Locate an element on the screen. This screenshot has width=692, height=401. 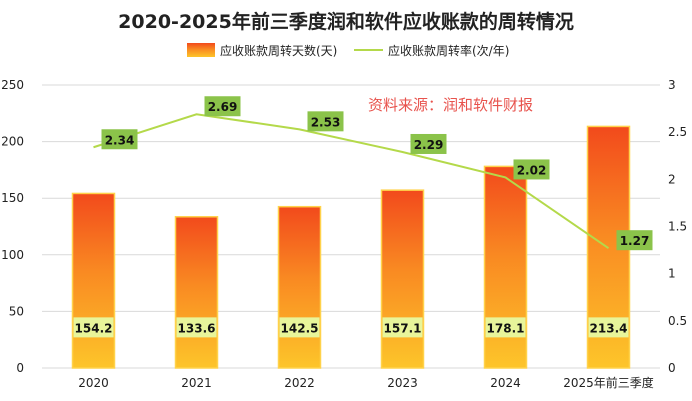
bar-data-label-text: 133.6 is located at coordinates (197, 328).